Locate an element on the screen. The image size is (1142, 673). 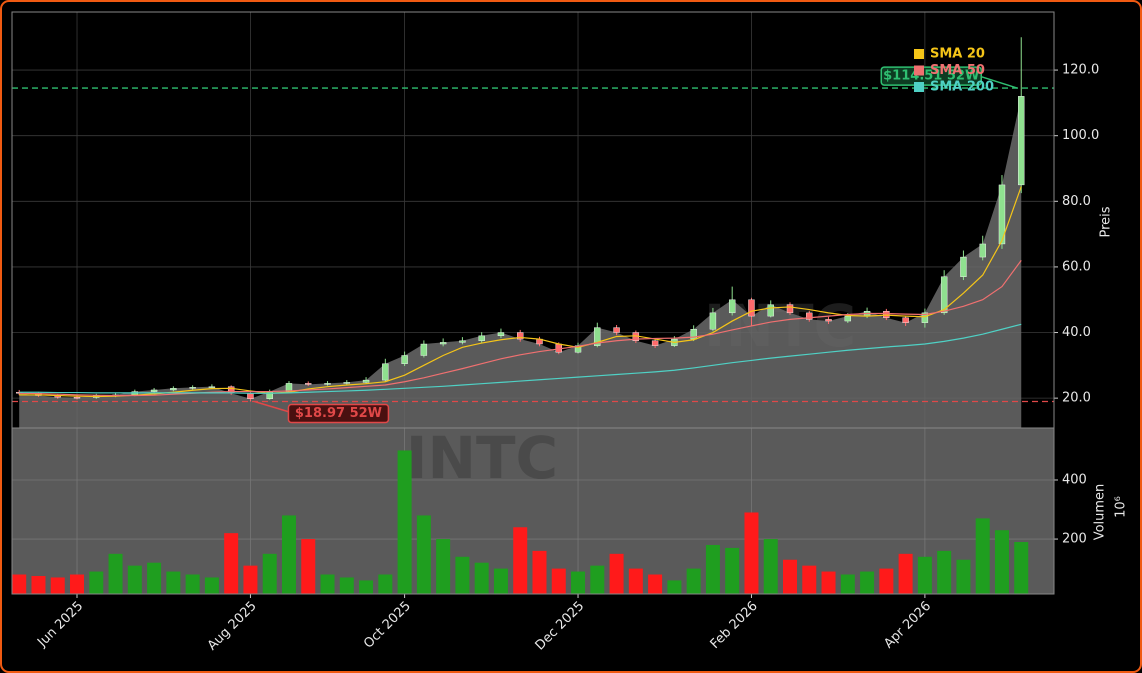
y-tick-label: 100.0 is located at coordinates (1080, 135).